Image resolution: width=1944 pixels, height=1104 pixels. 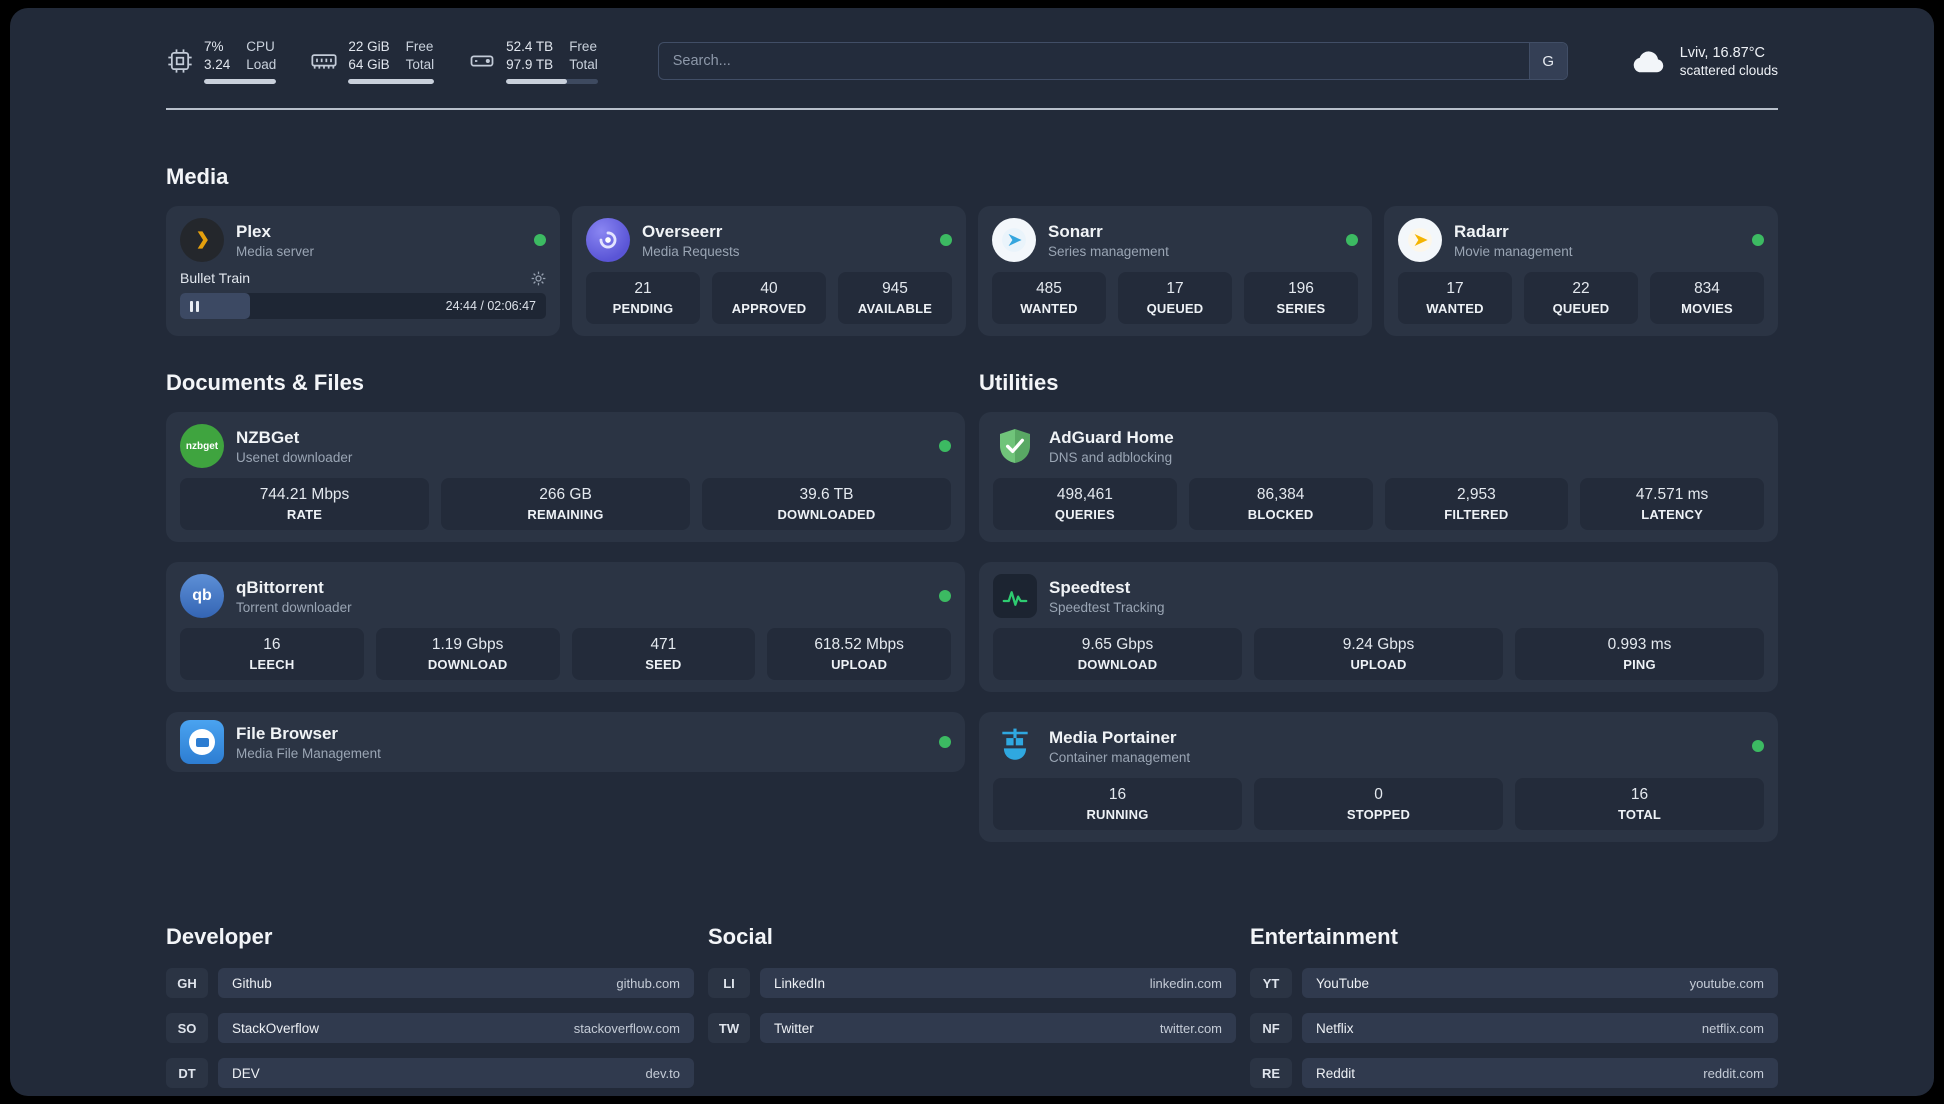 I want to click on weather-widget: Lviv, 16.87°C scattered clouds, so click(x=1703, y=61).